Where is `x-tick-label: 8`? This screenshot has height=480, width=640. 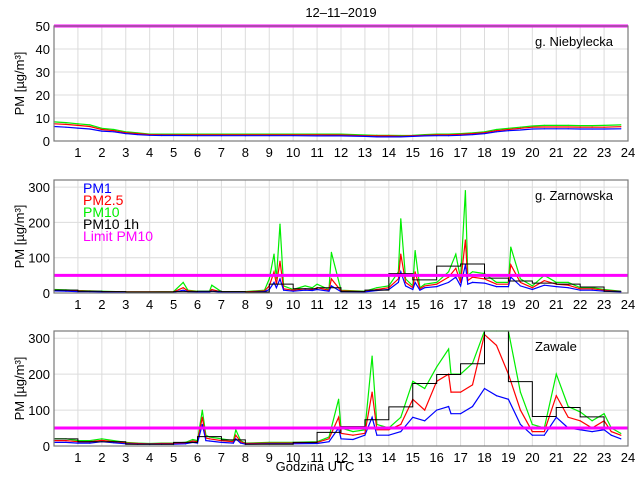 x-tick-label: 8 is located at coordinates (245, 457).